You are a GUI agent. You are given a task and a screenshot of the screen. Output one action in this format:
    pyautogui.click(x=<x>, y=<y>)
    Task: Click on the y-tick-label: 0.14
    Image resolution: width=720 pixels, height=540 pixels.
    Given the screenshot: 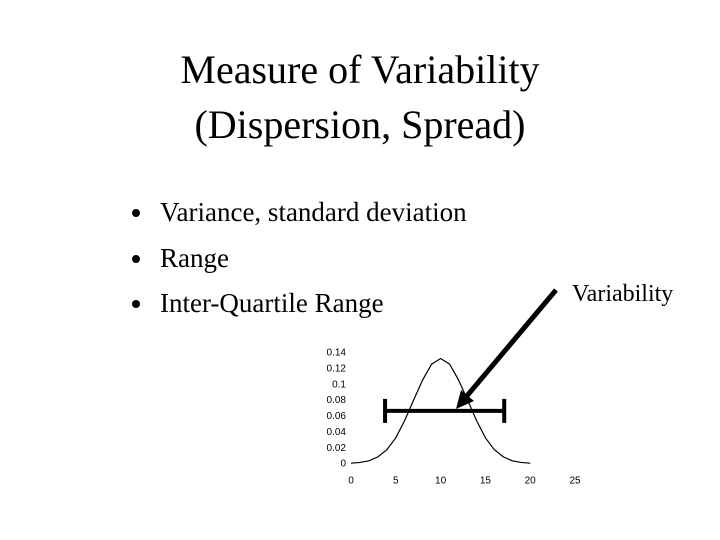 What is the action you would take?
    pyautogui.click(x=337, y=353)
    